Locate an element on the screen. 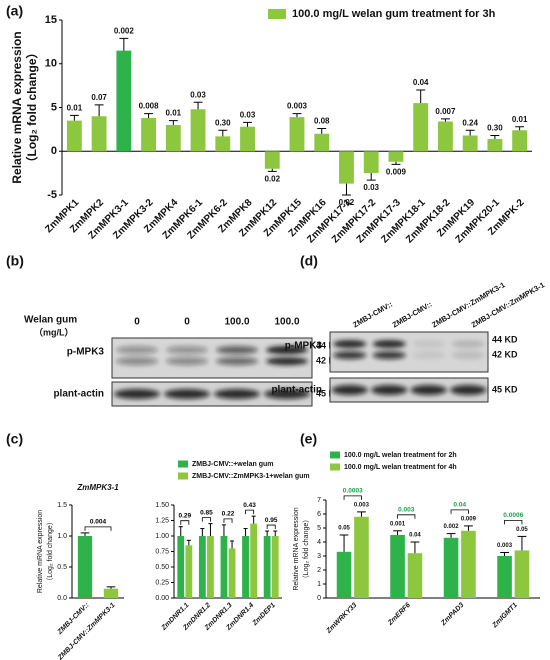 This screenshot has width=550, height=660. panel-label: (a) is located at coordinates (14, 11).